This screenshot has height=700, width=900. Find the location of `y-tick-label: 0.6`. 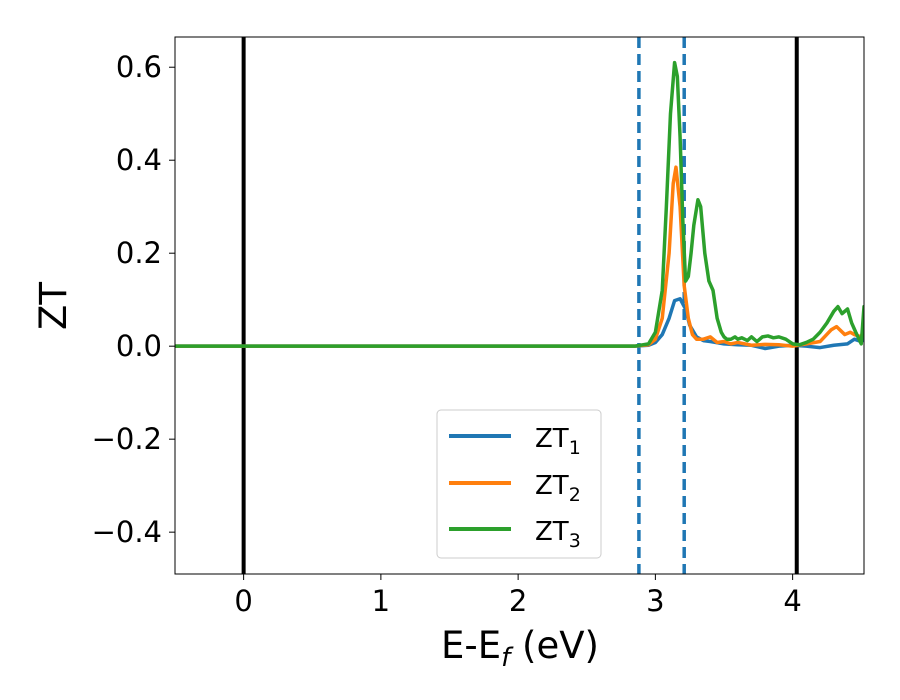

y-tick-label: 0.6 is located at coordinates (139, 67).